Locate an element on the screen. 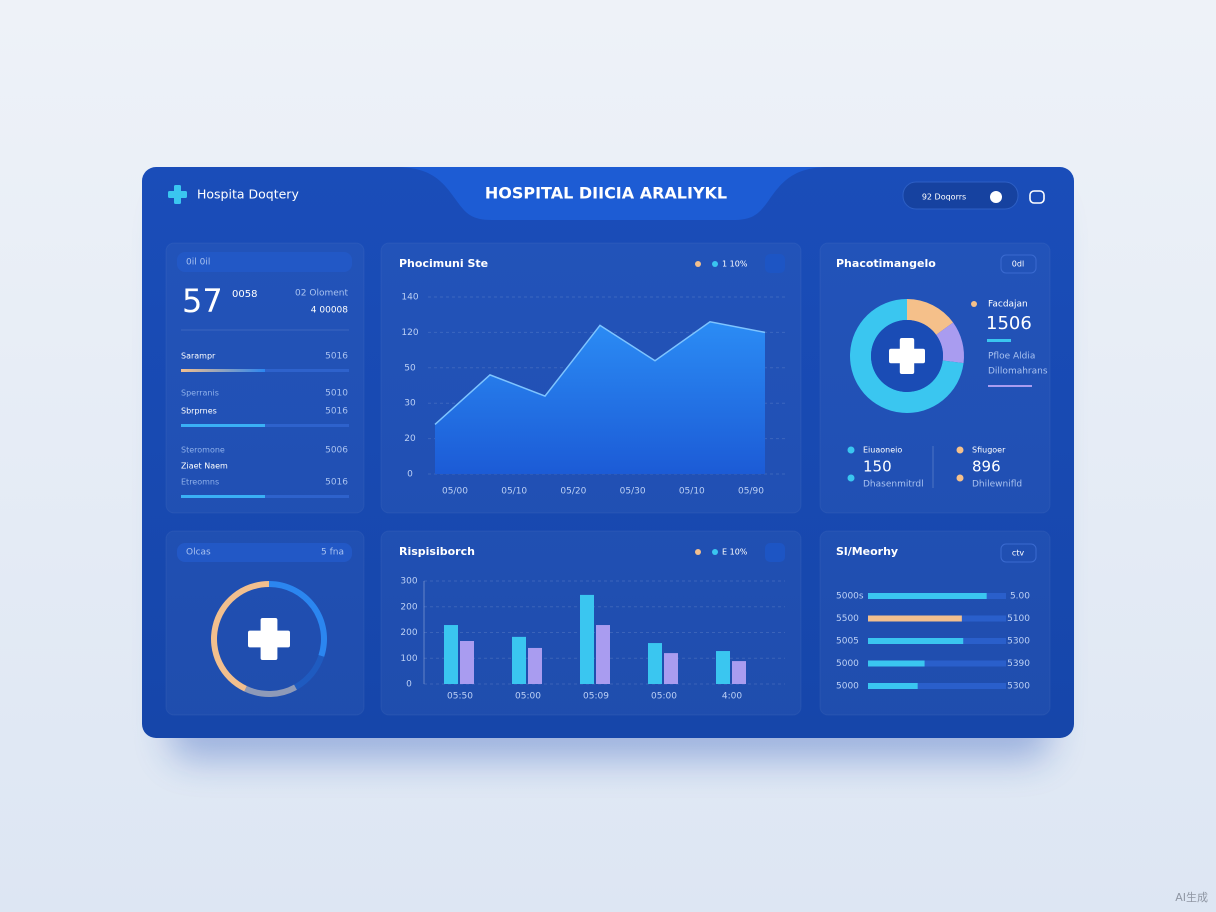 The width and height of the screenshot is (1216, 912). menu-button is located at coordinates (1037, 197).